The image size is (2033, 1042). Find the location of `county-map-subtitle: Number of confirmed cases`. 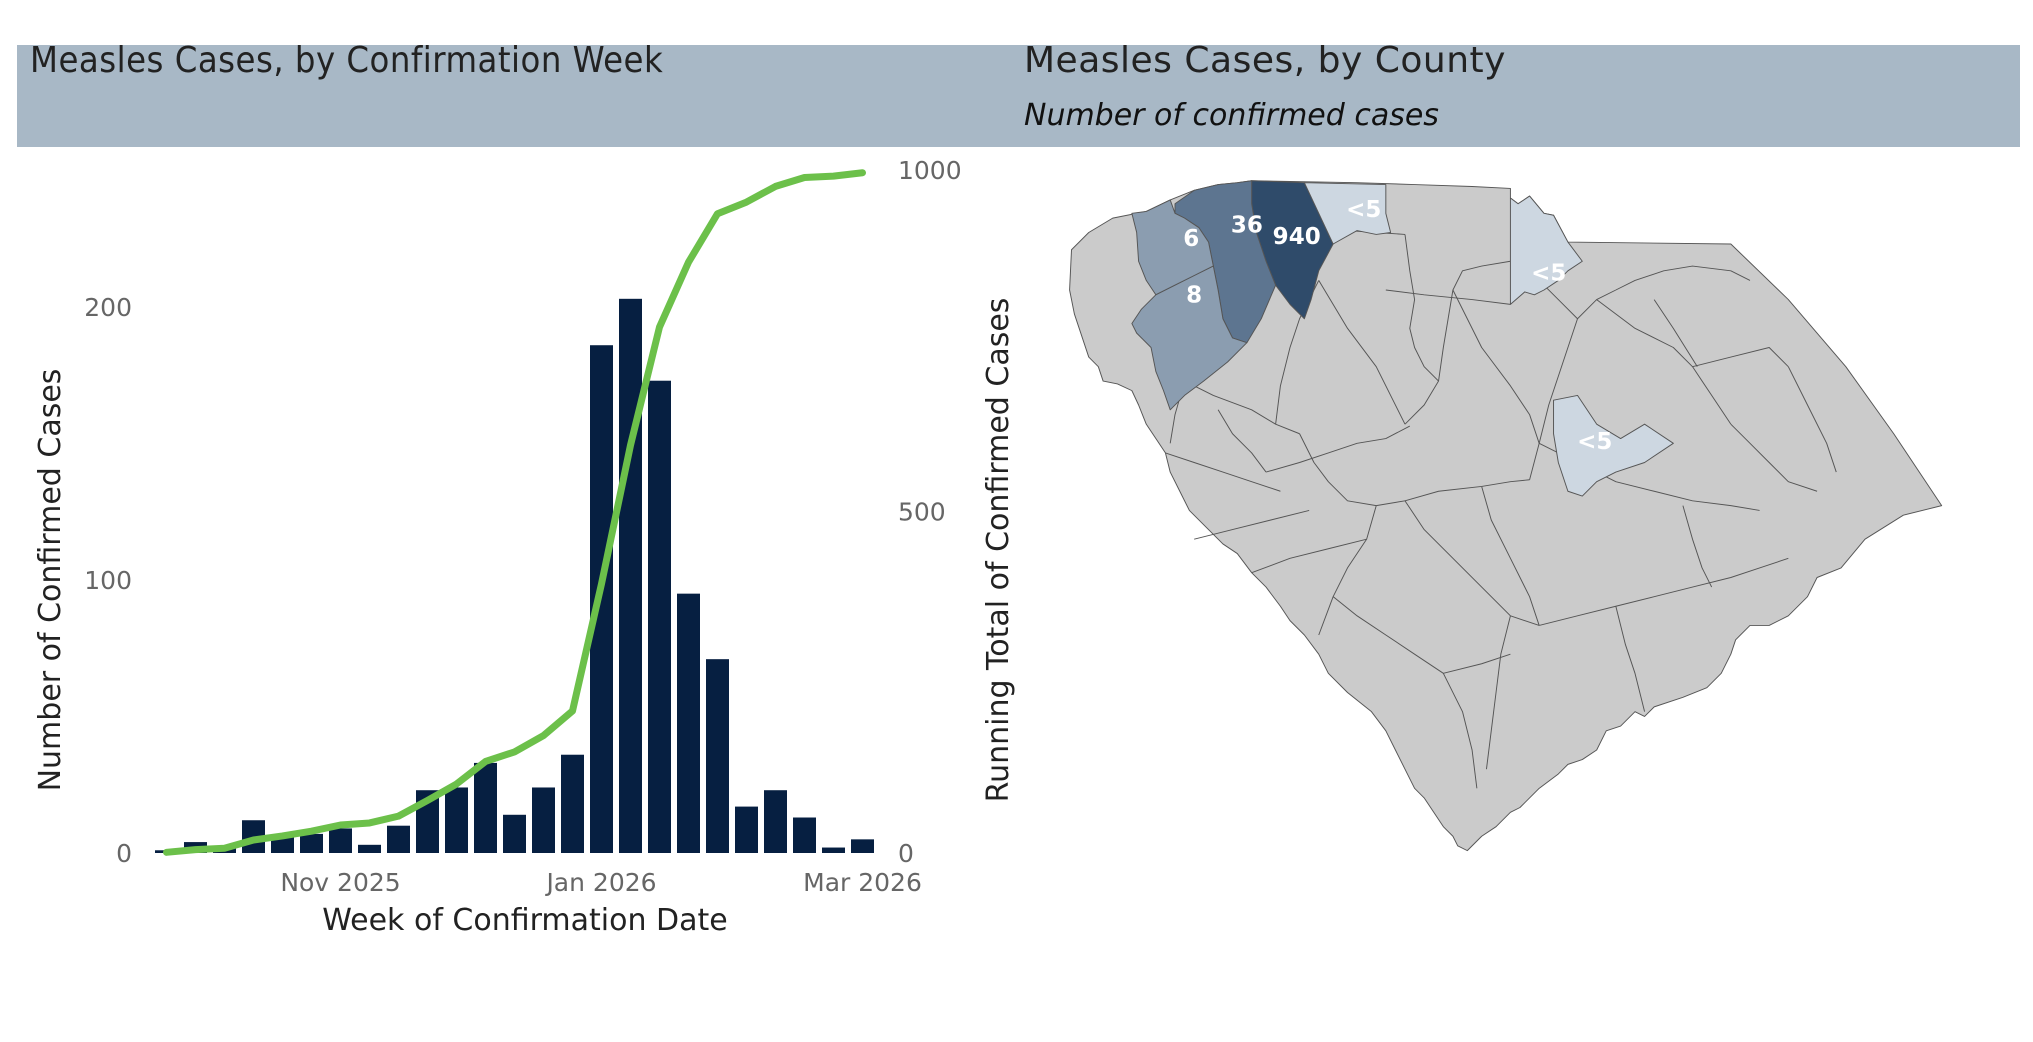

county-map-subtitle: Number of confirmed cases is located at coordinates (1231, 115).